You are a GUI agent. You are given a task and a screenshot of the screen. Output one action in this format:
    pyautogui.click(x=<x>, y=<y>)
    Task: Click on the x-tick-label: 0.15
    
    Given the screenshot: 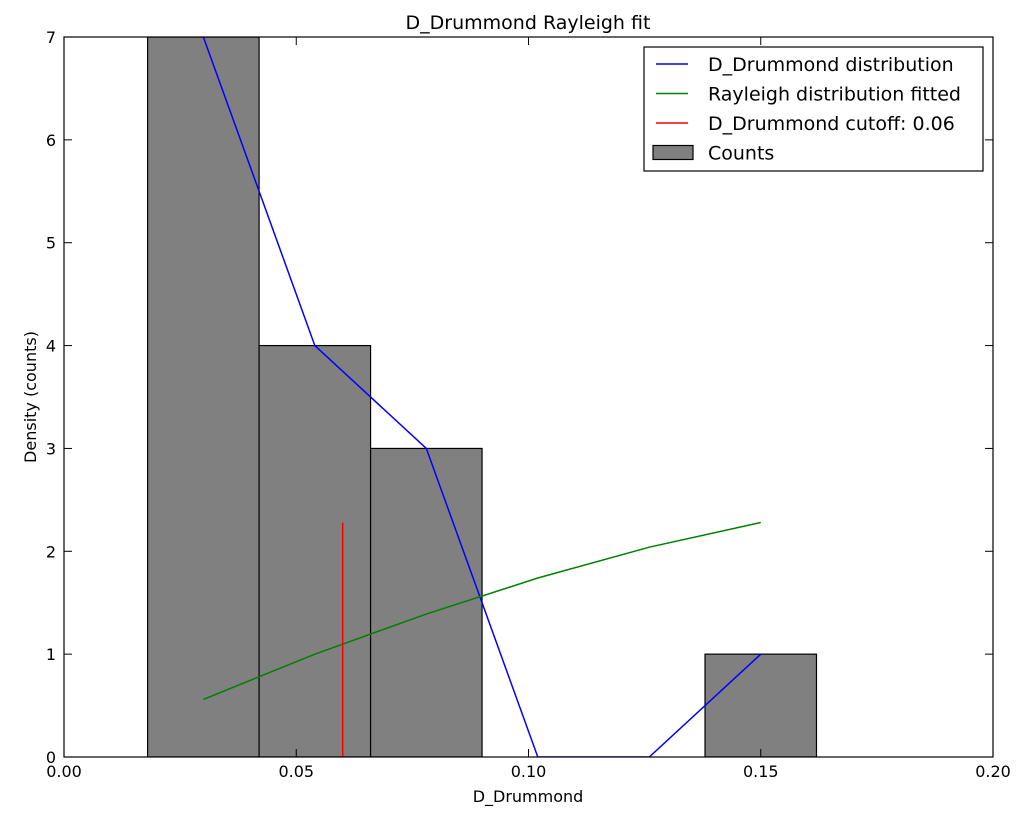 What is the action you would take?
    pyautogui.click(x=761, y=771)
    